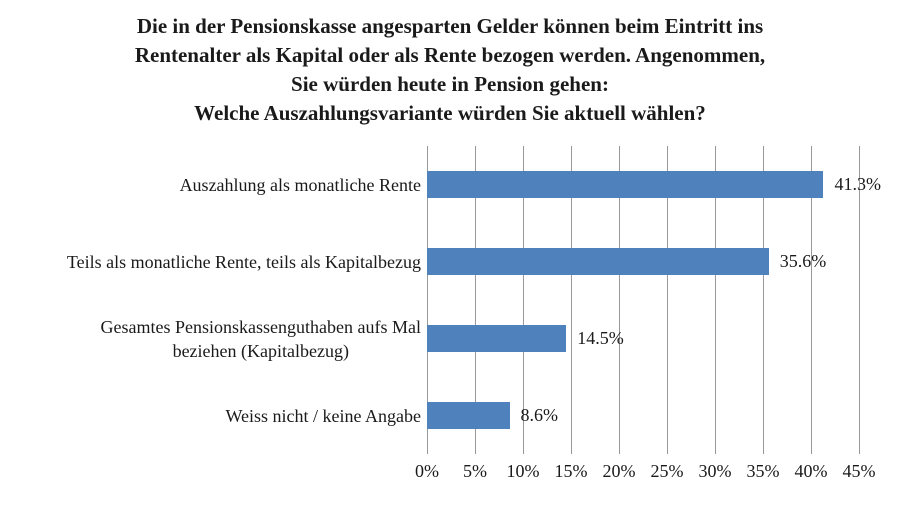 This screenshot has width=900, height=505. What do you see at coordinates (811, 471) in the screenshot?
I see `x-tick-label: 40%` at bounding box center [811, 471].